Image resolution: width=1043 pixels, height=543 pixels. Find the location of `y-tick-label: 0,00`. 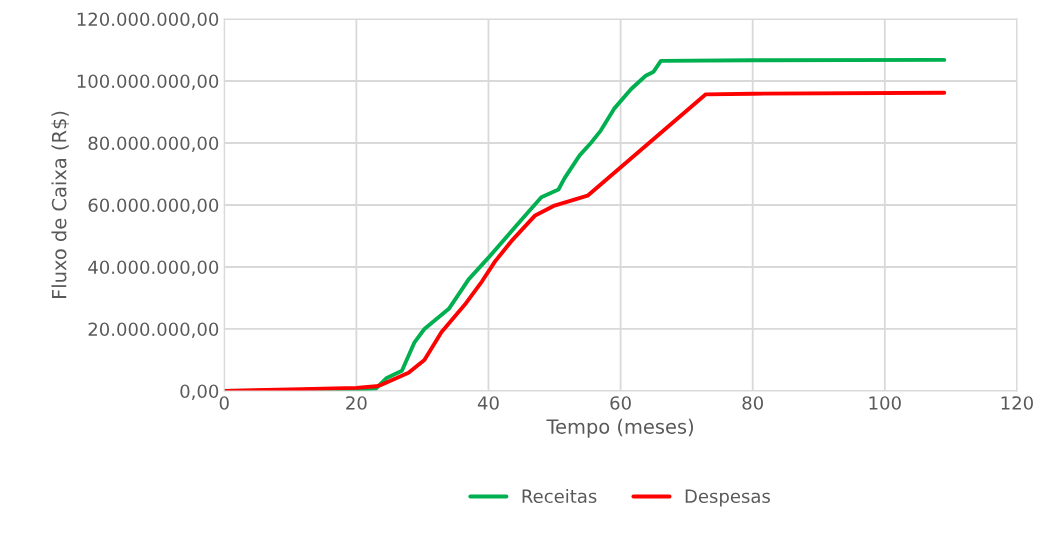

y-tick-label: 0,00 is located at coordinates (199, 392).